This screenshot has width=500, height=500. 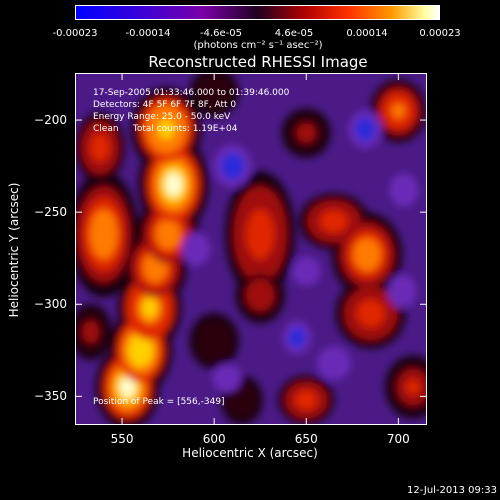 I want to click on y-tick-label: −250, so click(x=50, y=212).